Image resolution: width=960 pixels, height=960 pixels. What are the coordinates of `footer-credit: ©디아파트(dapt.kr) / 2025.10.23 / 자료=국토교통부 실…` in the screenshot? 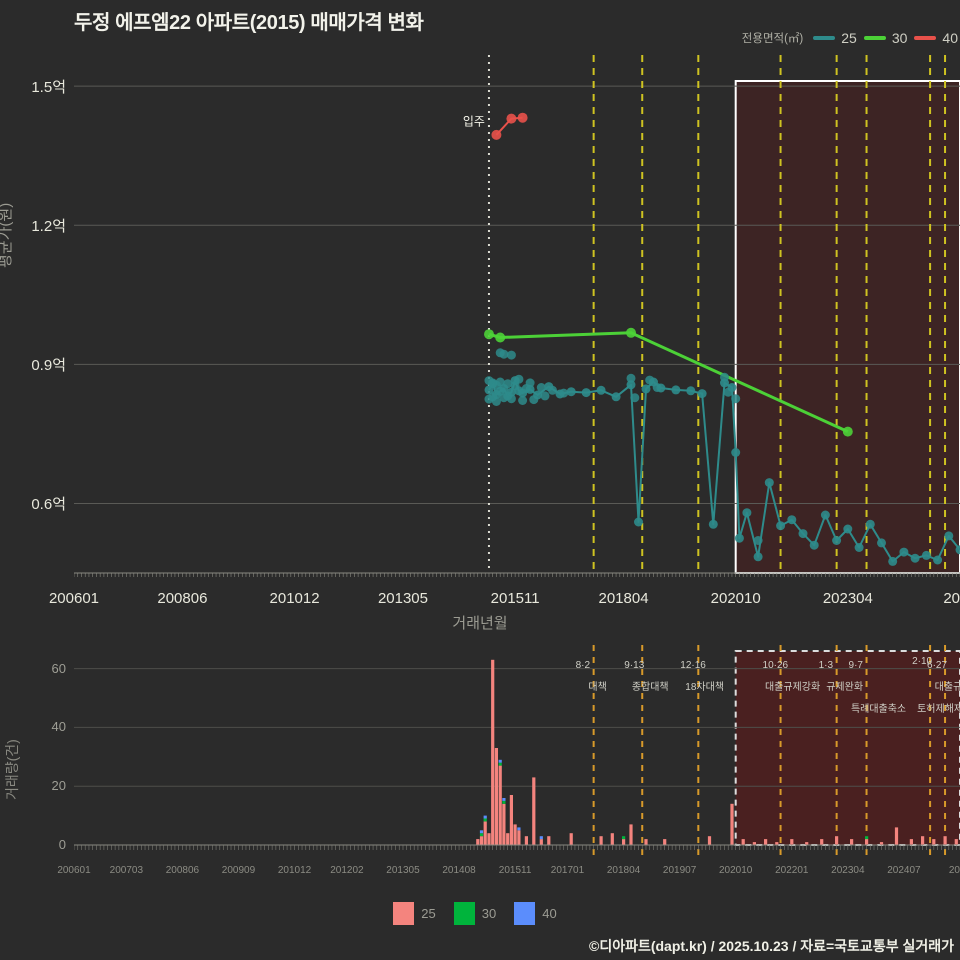 It's located at (771, 946).